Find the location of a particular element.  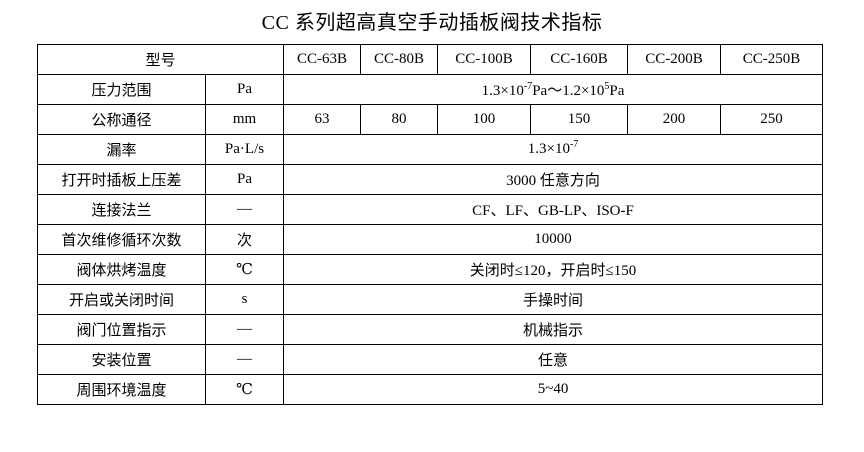

model-name: CC-63B is located at coordinates (322, 59).